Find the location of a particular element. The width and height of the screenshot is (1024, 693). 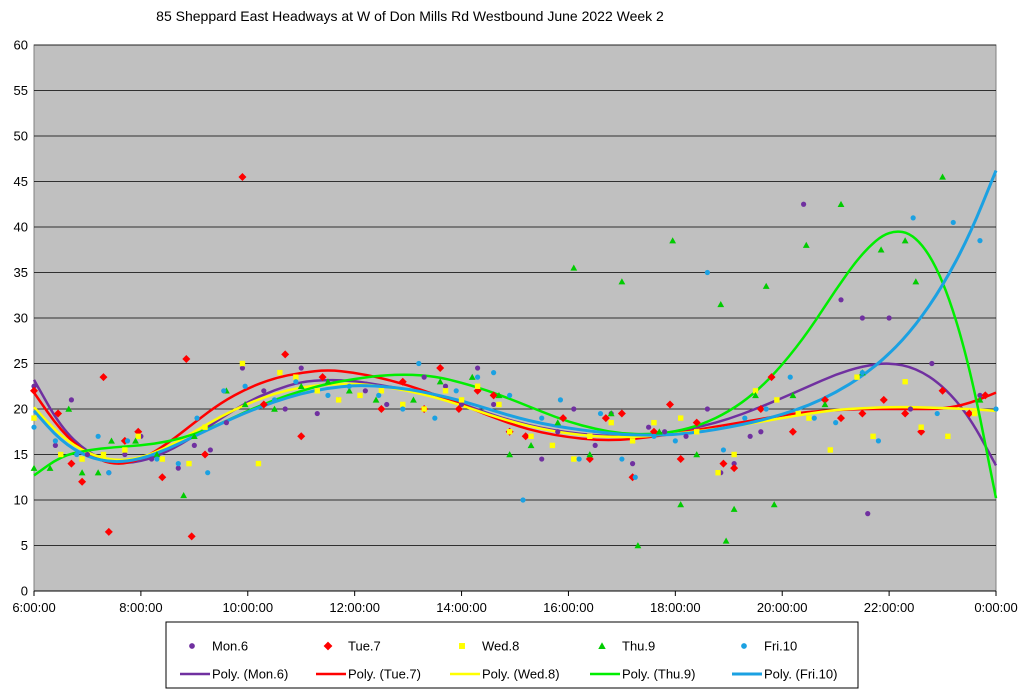

y-tick-label: 40 is located at coordinates (21, 227).